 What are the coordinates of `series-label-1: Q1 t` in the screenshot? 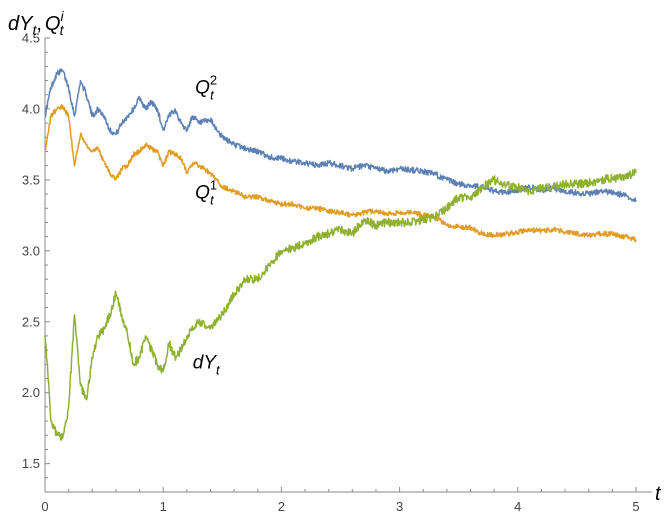 It's located at (206, 192).